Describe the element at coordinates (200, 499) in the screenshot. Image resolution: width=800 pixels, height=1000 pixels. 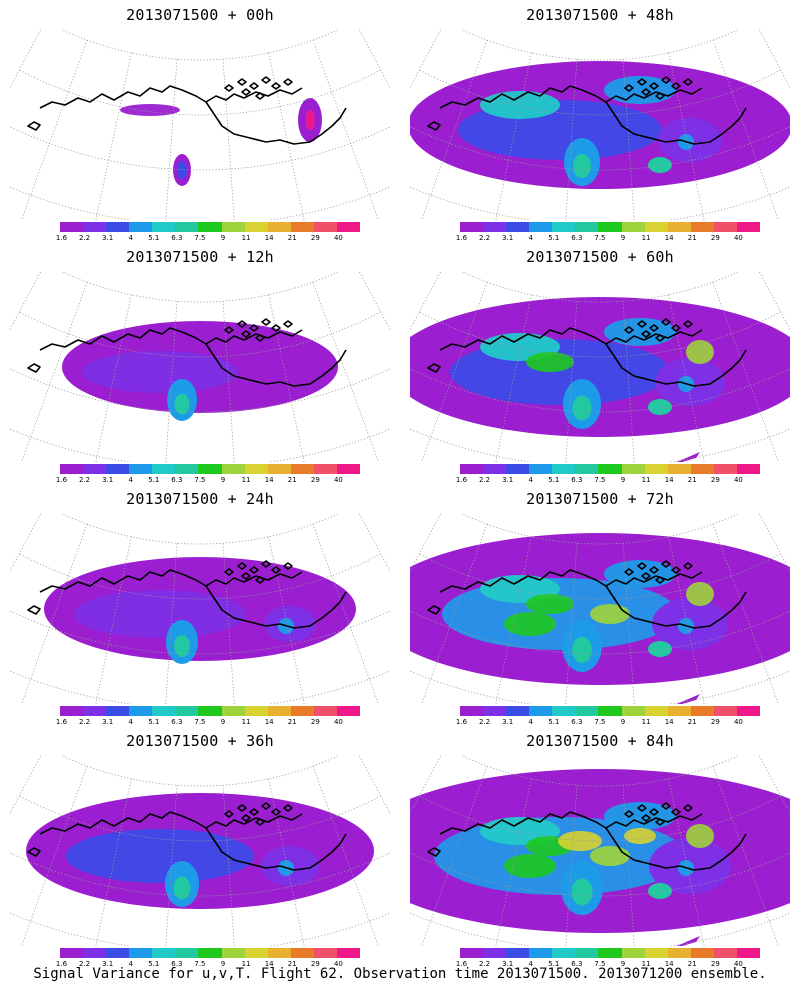
I see `panel-title: 2013071500 + 24h` at that location.